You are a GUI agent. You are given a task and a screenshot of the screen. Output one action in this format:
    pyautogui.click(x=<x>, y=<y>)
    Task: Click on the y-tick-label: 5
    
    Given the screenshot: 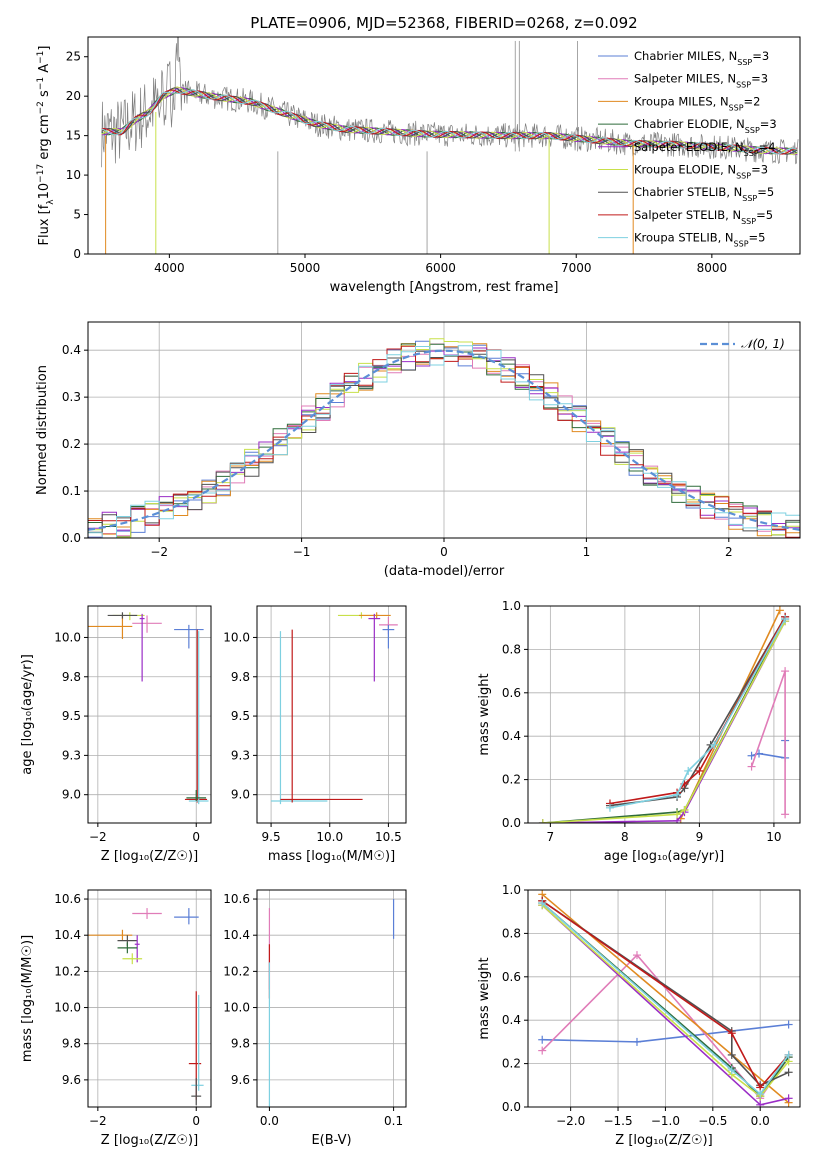 What is the action you would take?
    pyautogui.click(x=77, y=215)
    